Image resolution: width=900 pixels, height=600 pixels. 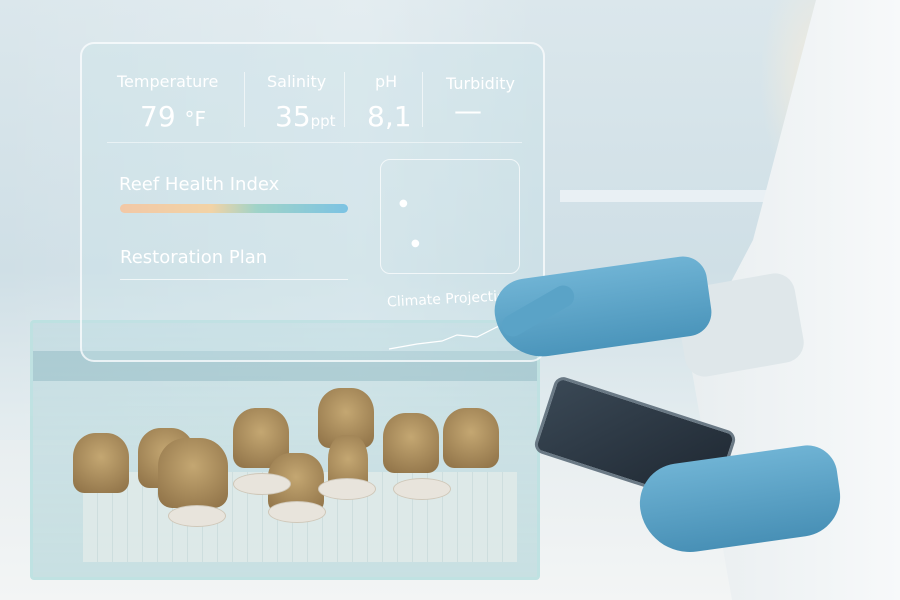 I want to click on ph-label: pH, so click(x=386, y=81).